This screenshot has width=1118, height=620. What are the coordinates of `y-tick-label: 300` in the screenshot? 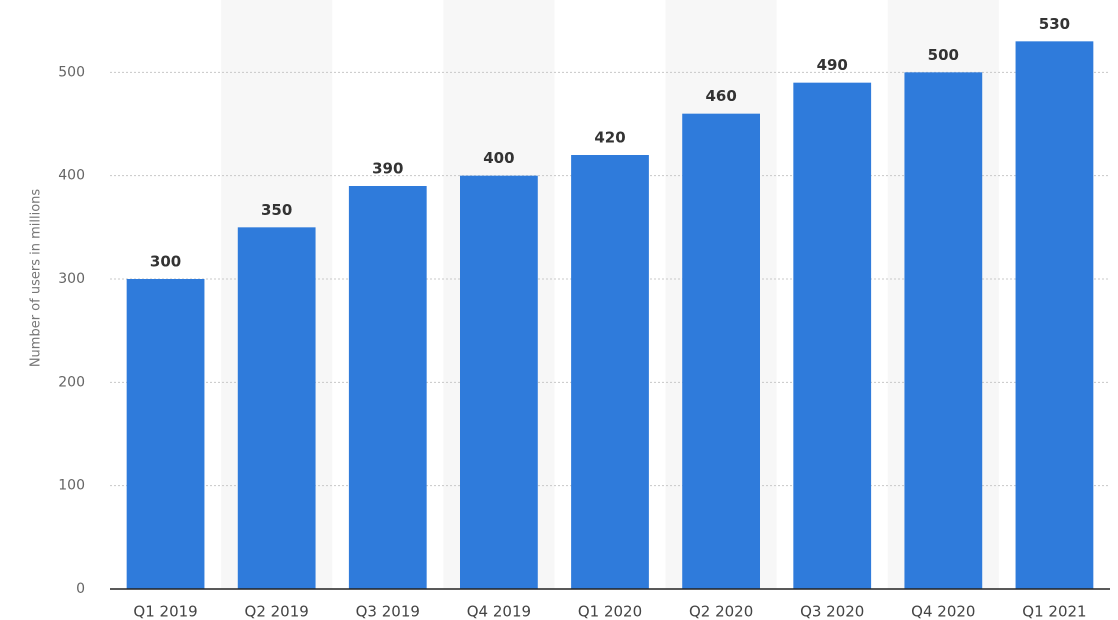 It's located at (71, 279).